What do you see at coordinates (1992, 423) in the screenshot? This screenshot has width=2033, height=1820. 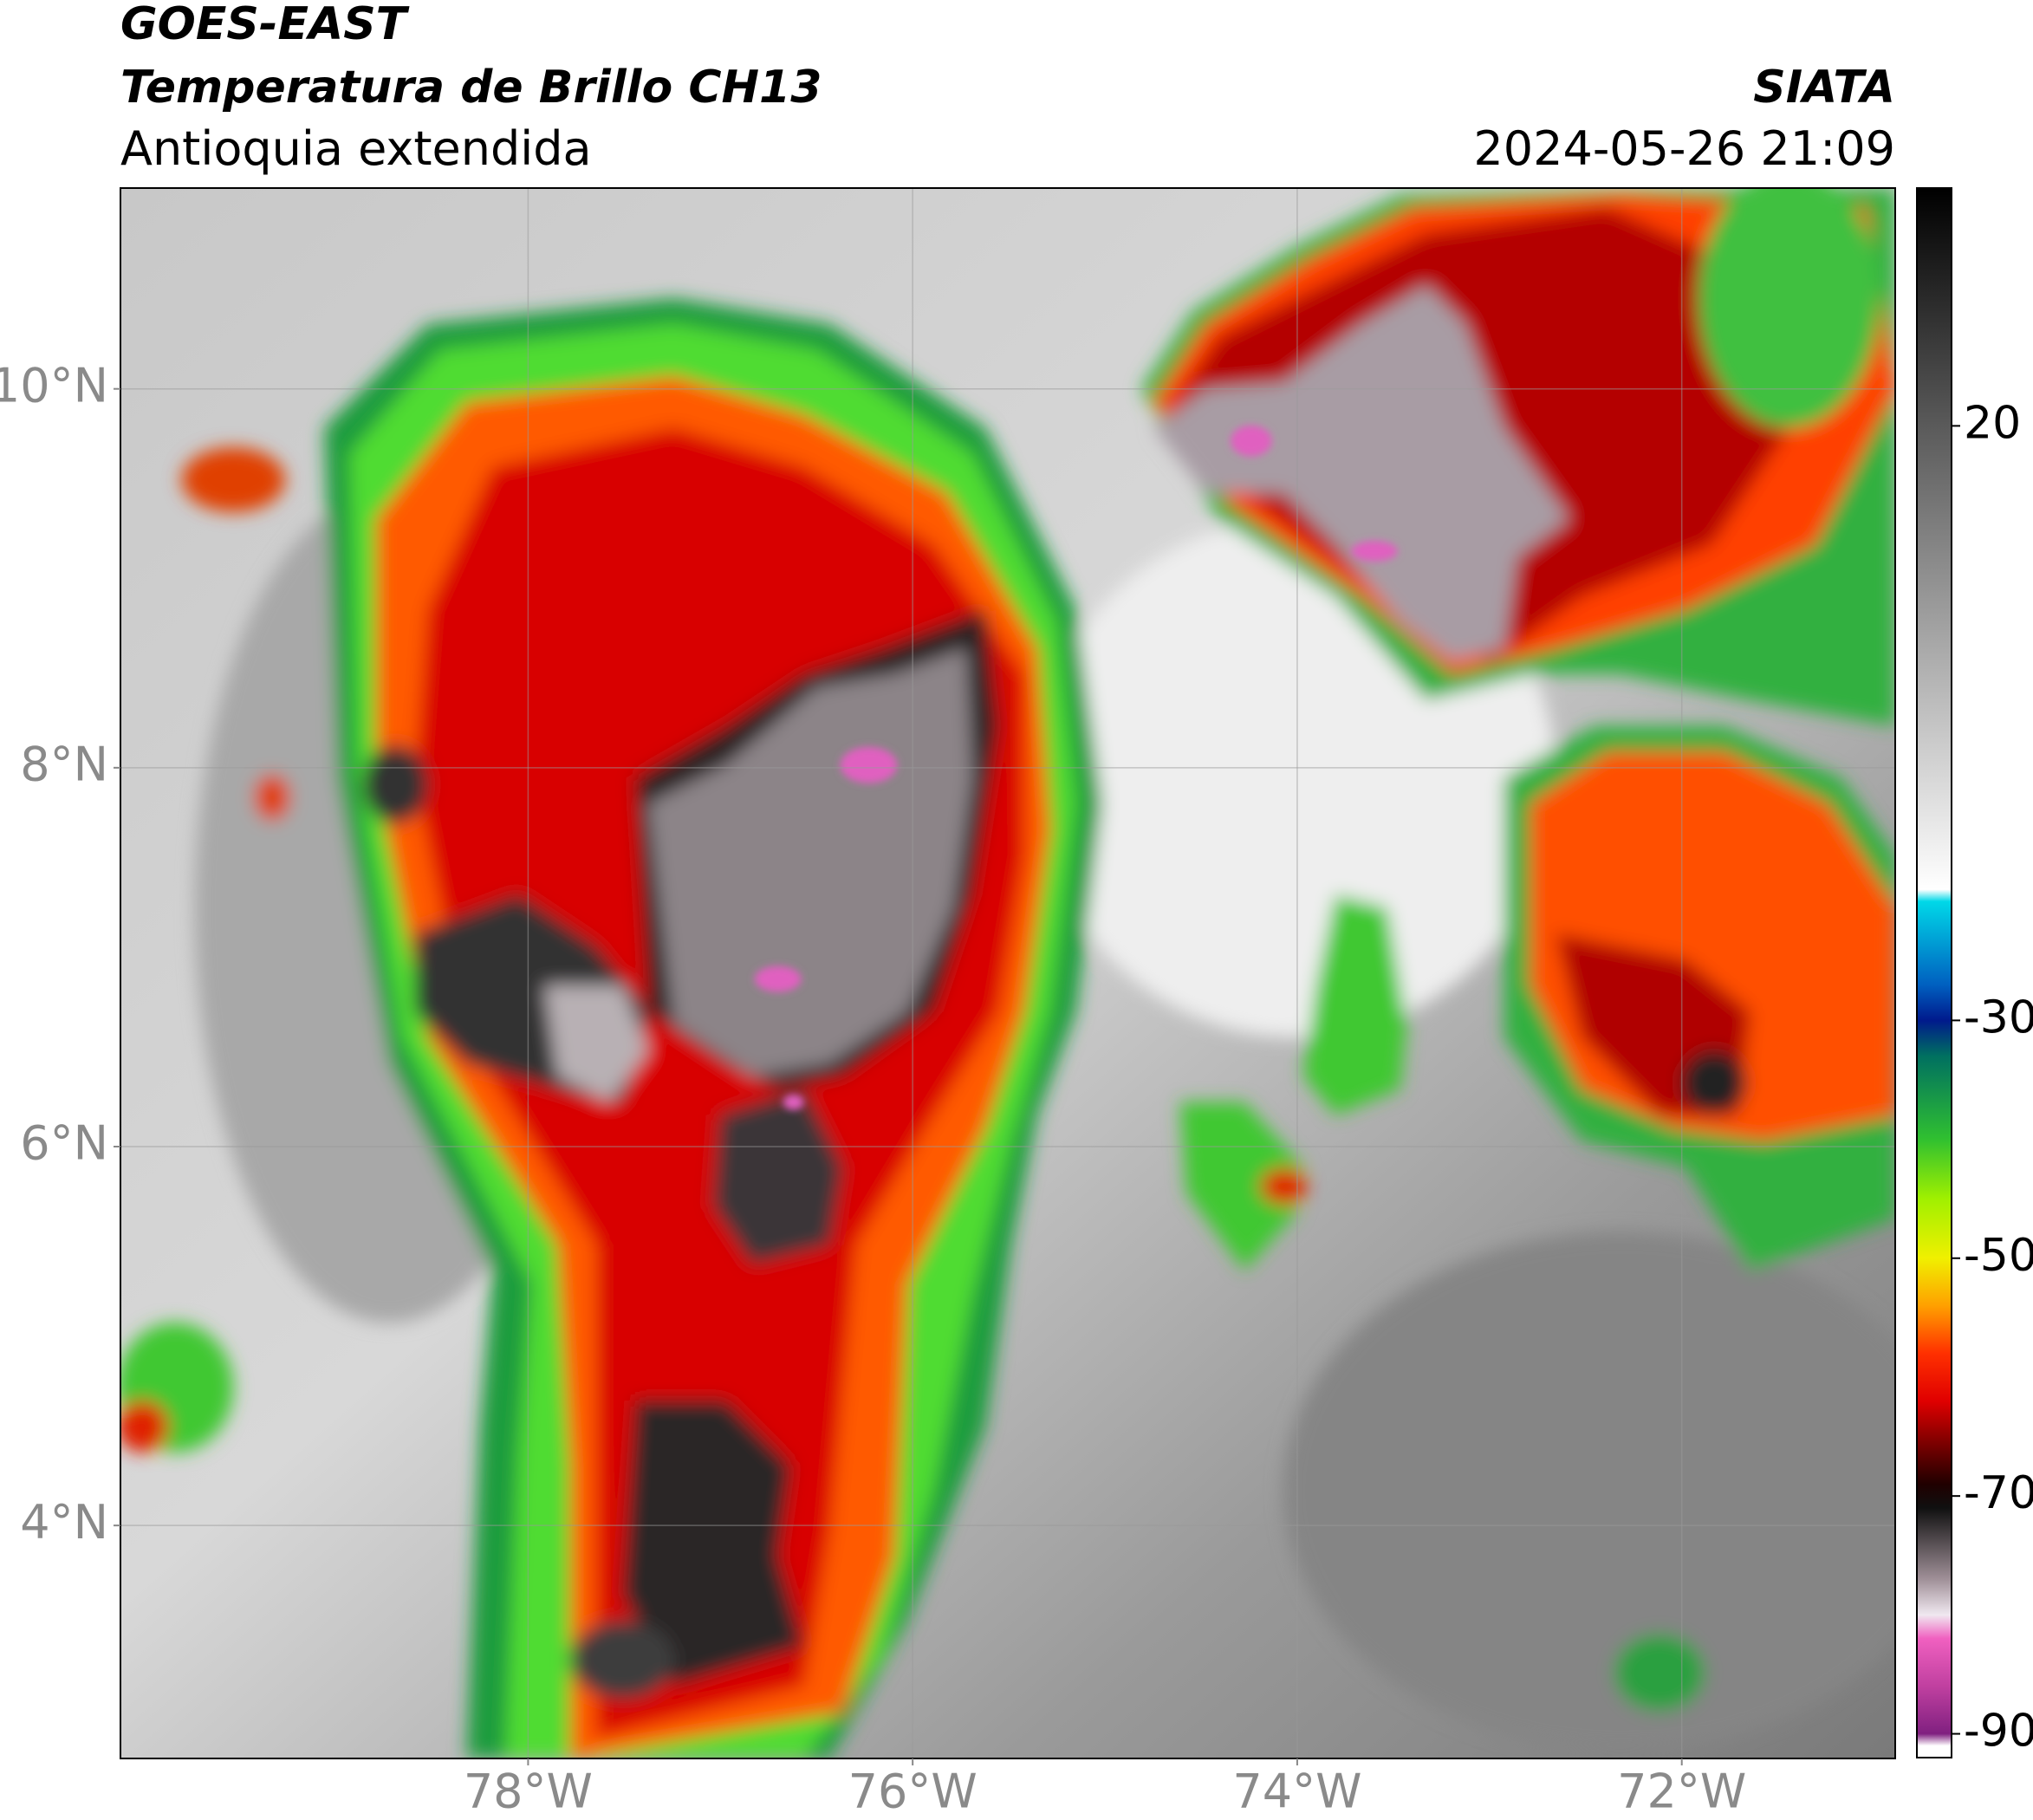 I see `colorbar-tick-label: 20` at bounding box center [1992, 423].